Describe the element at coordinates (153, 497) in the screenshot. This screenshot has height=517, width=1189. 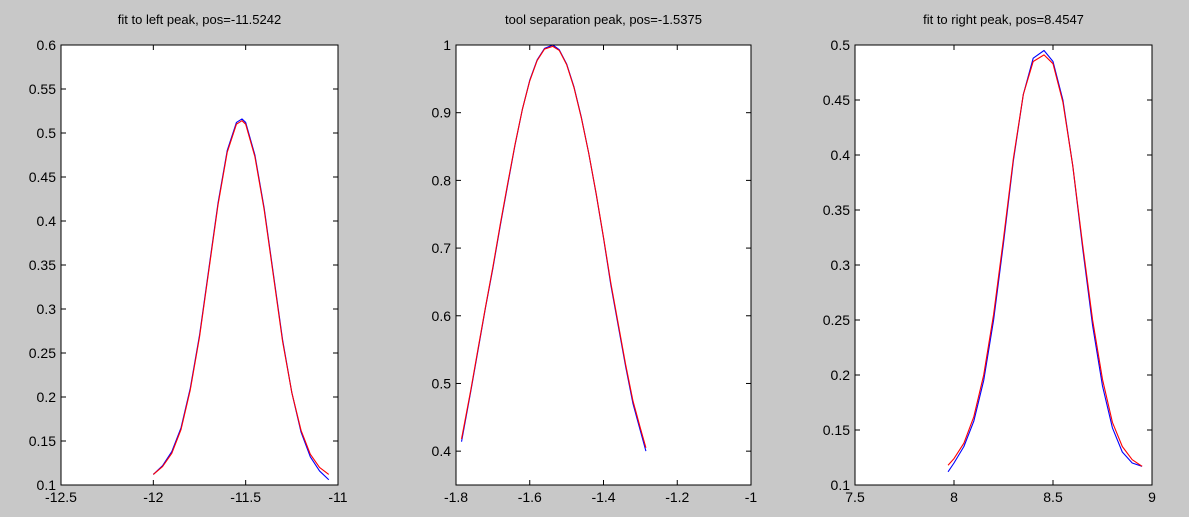
I see `x-tick-label: -12` at that location.